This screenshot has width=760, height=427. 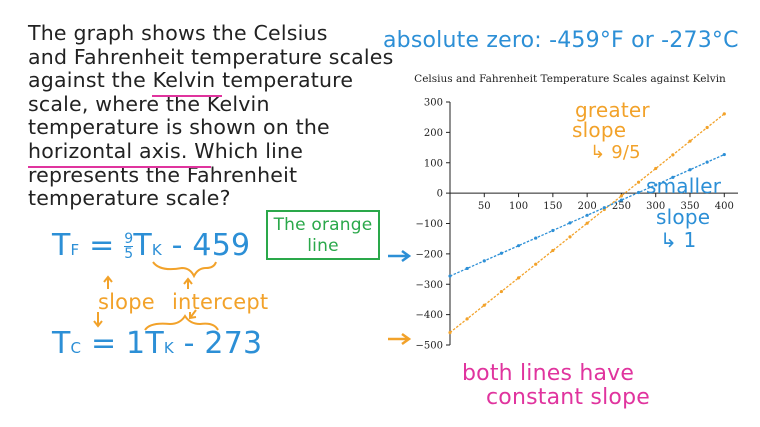 I want to click on greater-slope-value: ↳ 9/5, so click(x=615, y=152).